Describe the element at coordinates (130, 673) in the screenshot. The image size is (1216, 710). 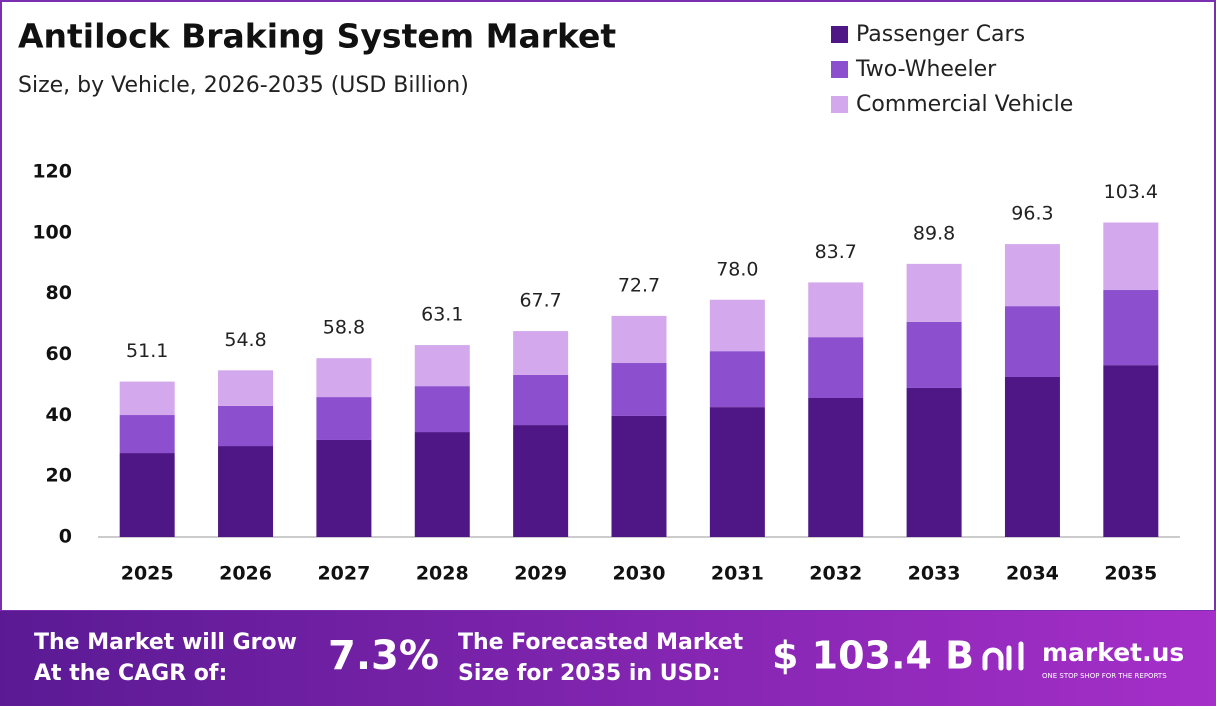
I see `cagr-text: At the CAGR of:` at that location.